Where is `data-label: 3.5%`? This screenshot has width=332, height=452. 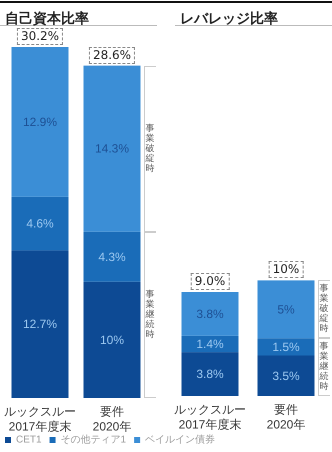 data-label: 3.5% is located at coordinates (286, 375).